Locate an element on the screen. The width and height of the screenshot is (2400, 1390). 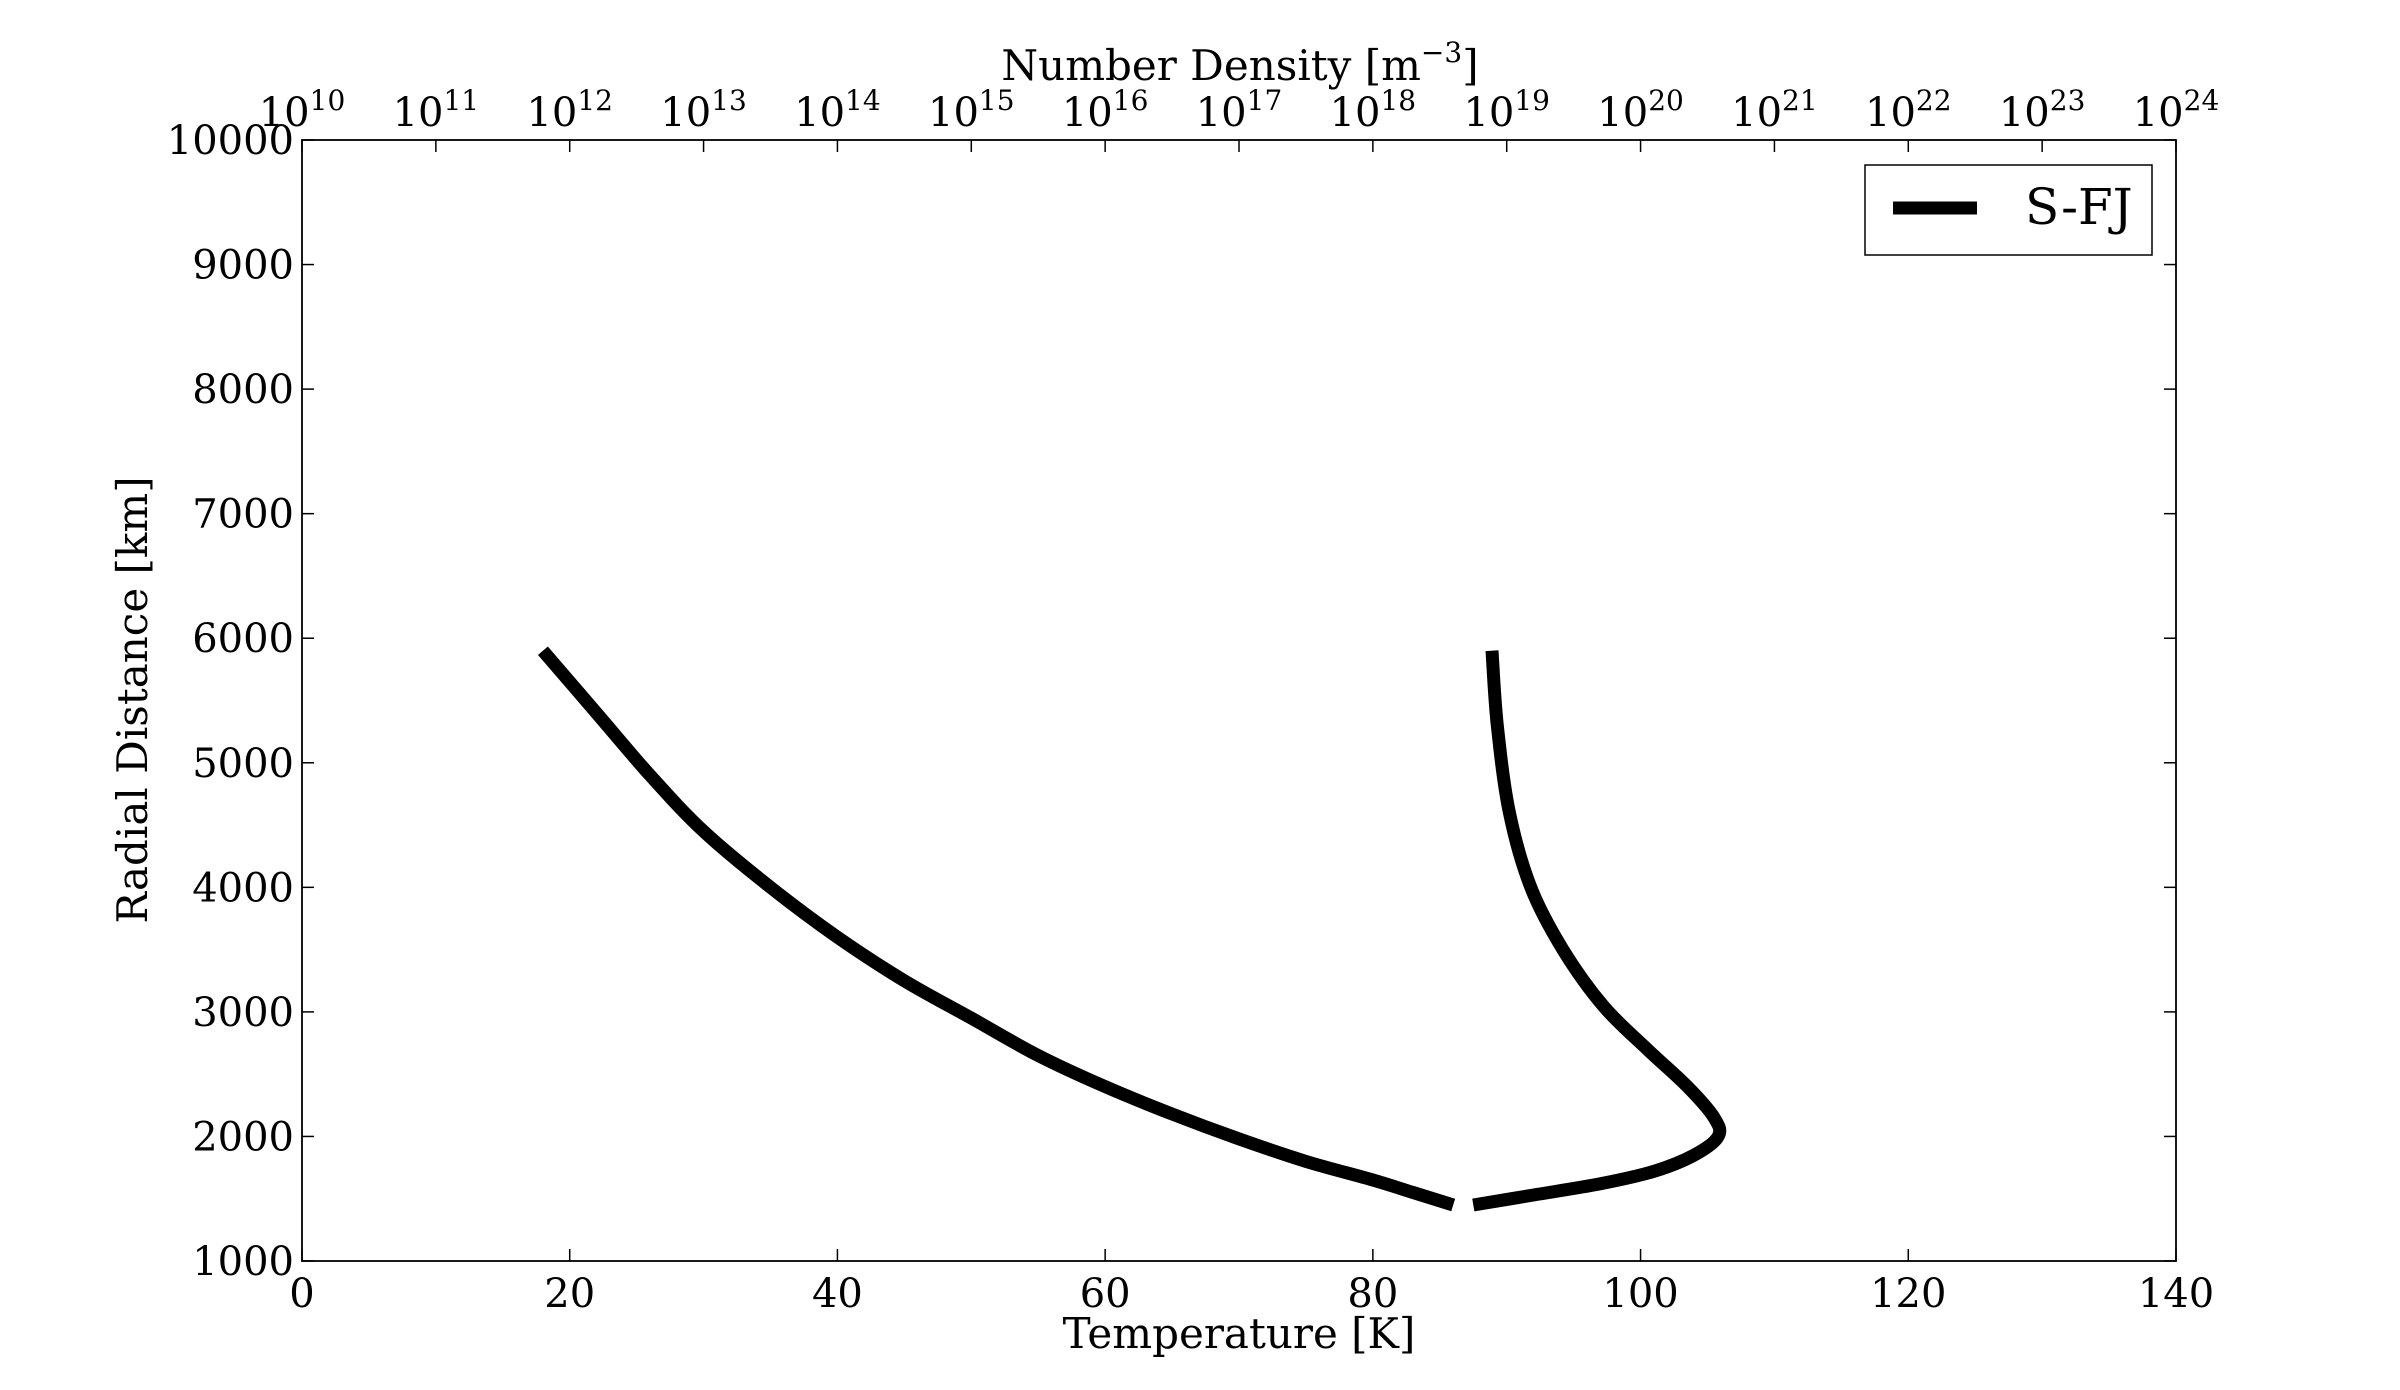
y-axis-label: Radial Distance [km] is located at coordinates (132, 699).